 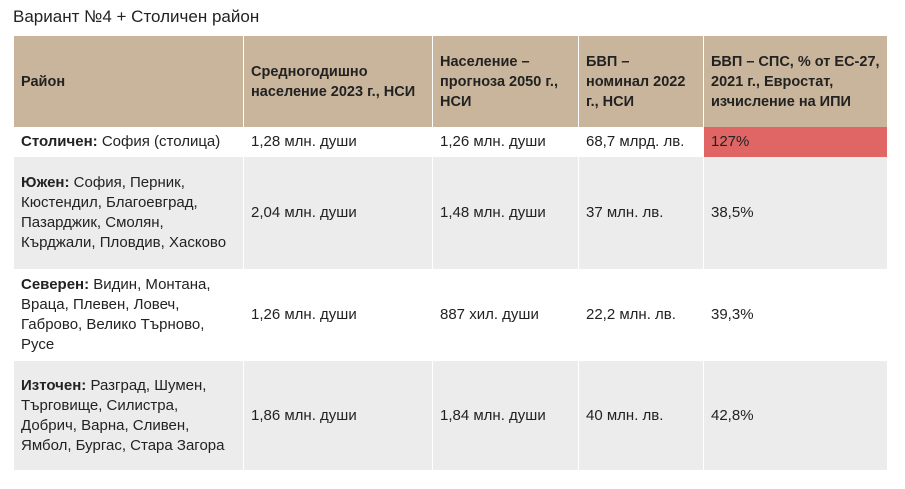 I want to click on table-cell: 1,28 млн. души, so click(x=338, y=142).